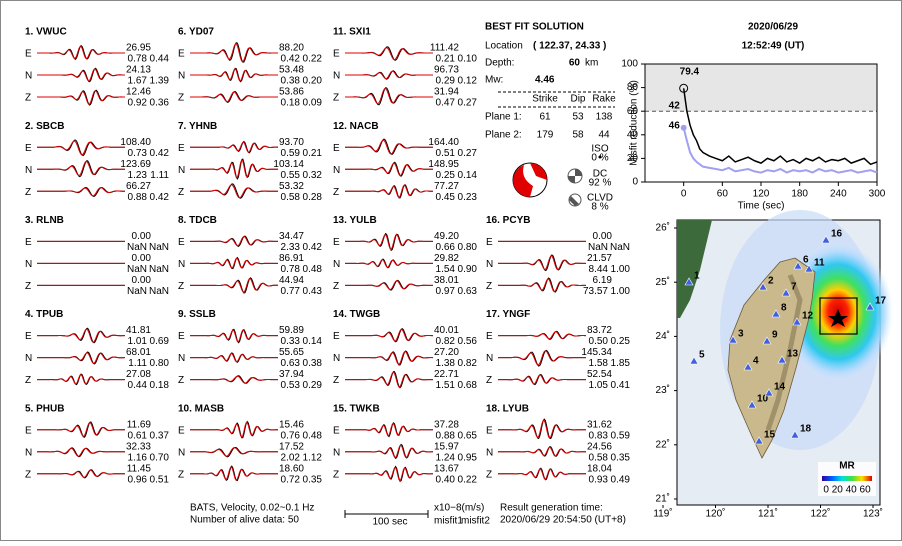 This screenshot has height=546, width=902. I want to click on misfit2: 0.14, so click(468, 175).